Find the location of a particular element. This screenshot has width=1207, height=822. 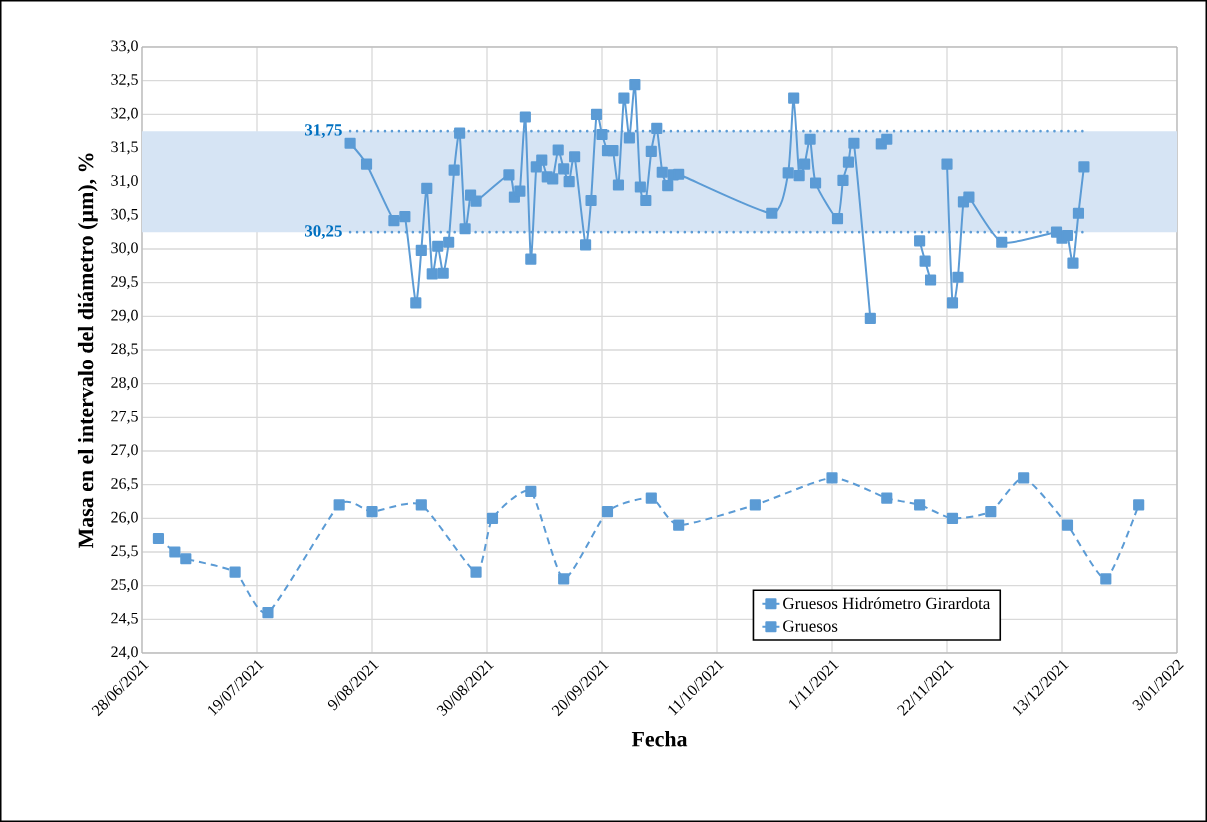

y-tick-label: 25,0 is located at coordinates (124, 586).